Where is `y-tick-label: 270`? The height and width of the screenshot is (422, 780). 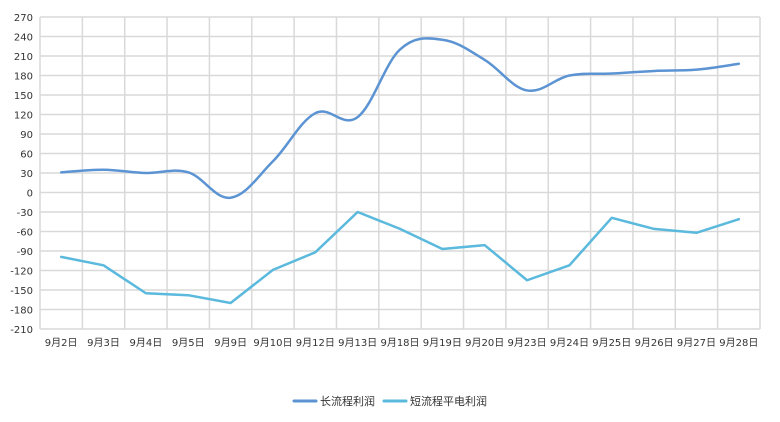 y-tick-label: 270 is located at coordinates (23, 18).